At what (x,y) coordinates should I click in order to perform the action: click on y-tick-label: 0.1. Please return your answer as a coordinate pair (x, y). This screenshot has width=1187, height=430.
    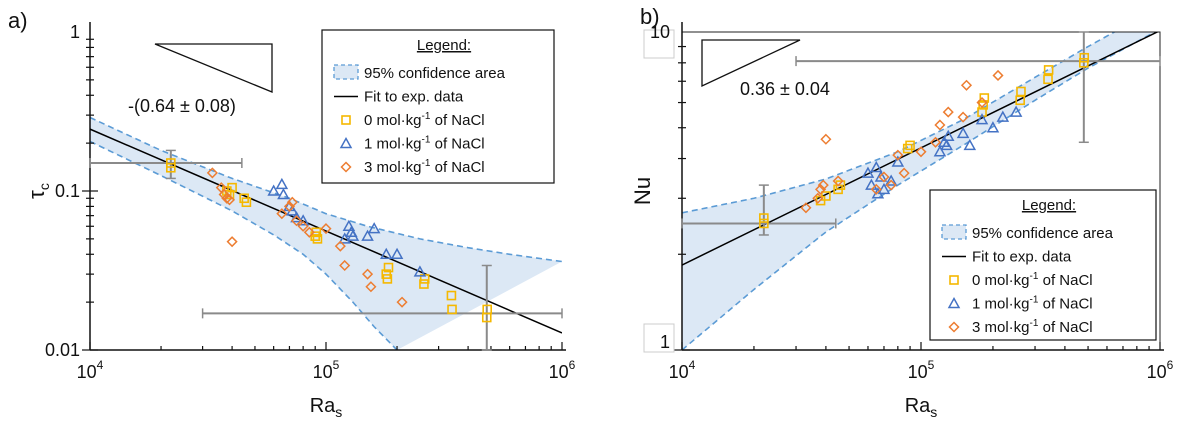
    Looking at the image, I should click on (67, 191).